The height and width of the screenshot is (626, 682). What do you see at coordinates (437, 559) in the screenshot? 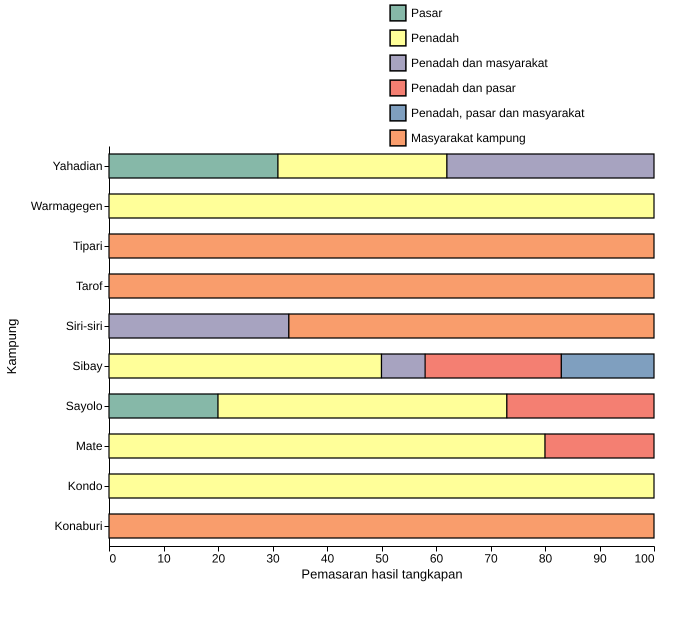
I see `x-tick-label: 60` at bounding box center [437, 559].